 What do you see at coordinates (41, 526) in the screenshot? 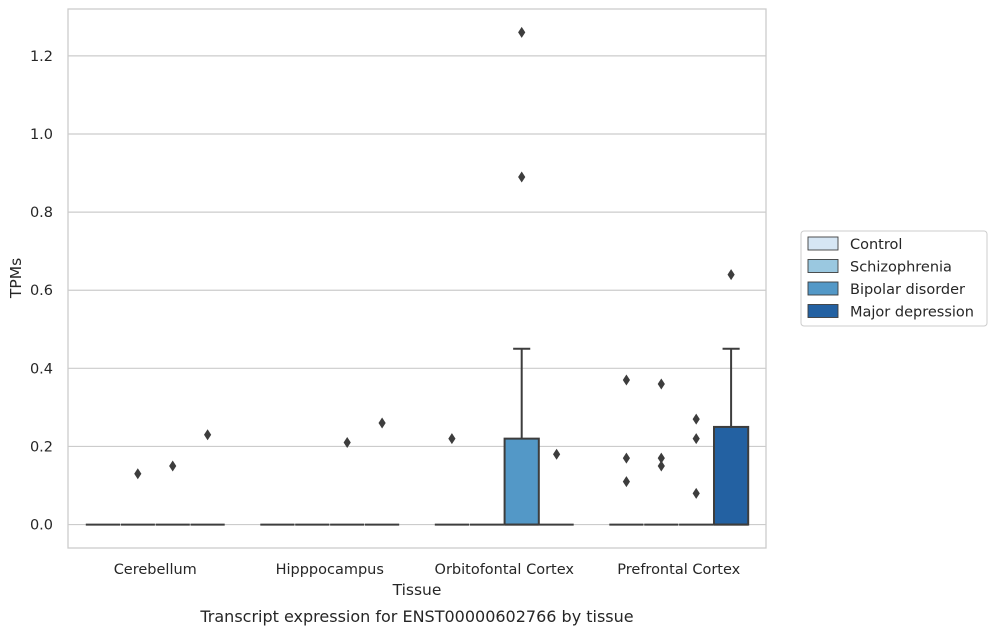
I see `y-tick-label: 0.0` at bounding box center [41, 526].